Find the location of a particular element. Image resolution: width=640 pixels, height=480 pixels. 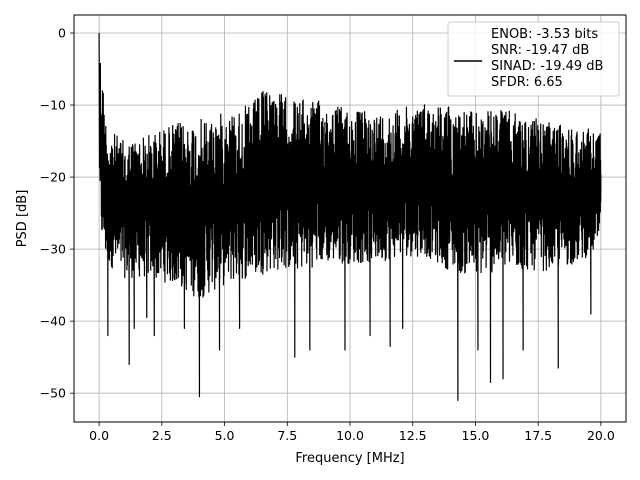

x-tick-label-2: 5.0 is located at coordinates (225, 435).